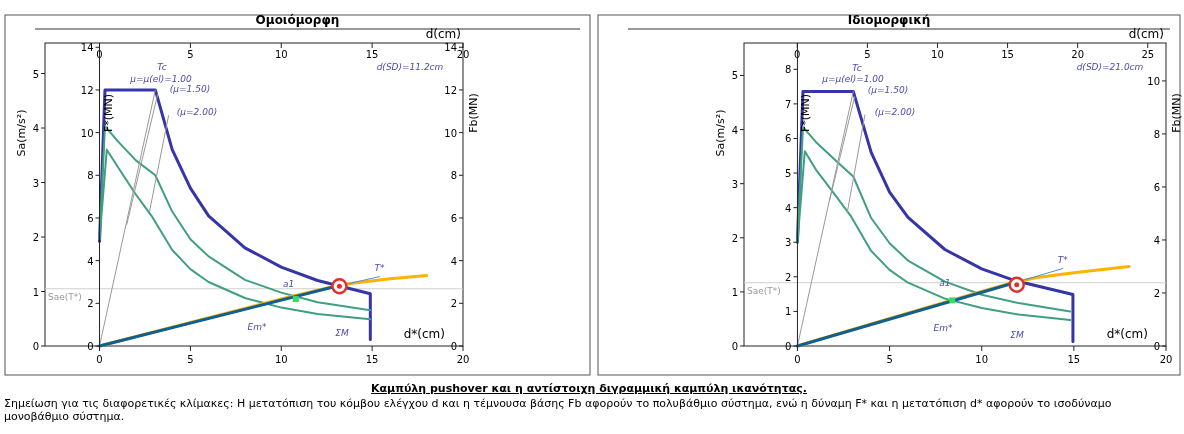 Image resolution: width=1184 pixels, height=434 pixels. Describe the element at coordinates (797, 359) in the screenshot. I see `x-tick-label: 0` at that location.